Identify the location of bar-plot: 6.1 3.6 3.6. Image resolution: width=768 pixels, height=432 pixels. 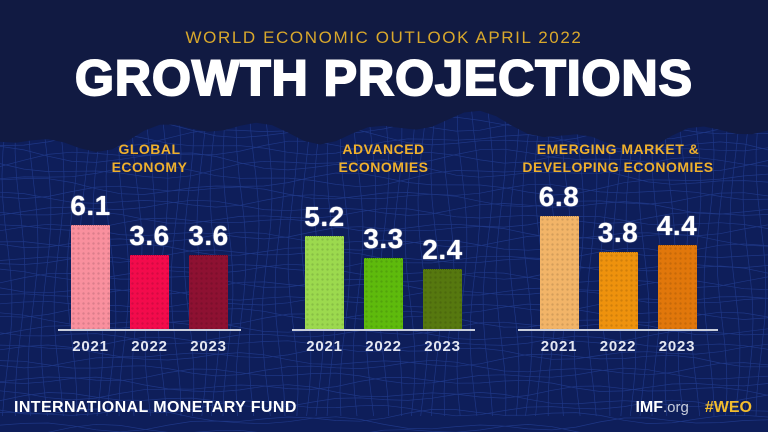
(149, 259).